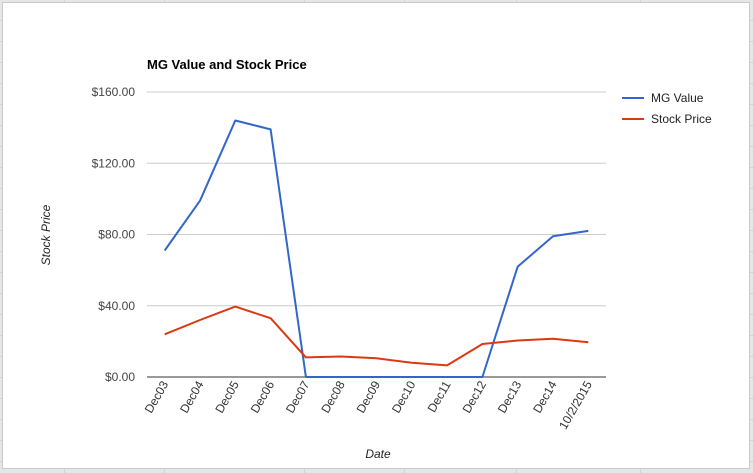  Describe the element at coordinates (263, 396) in the screenshot. I see `x-tick-label: Dec06` at that location.